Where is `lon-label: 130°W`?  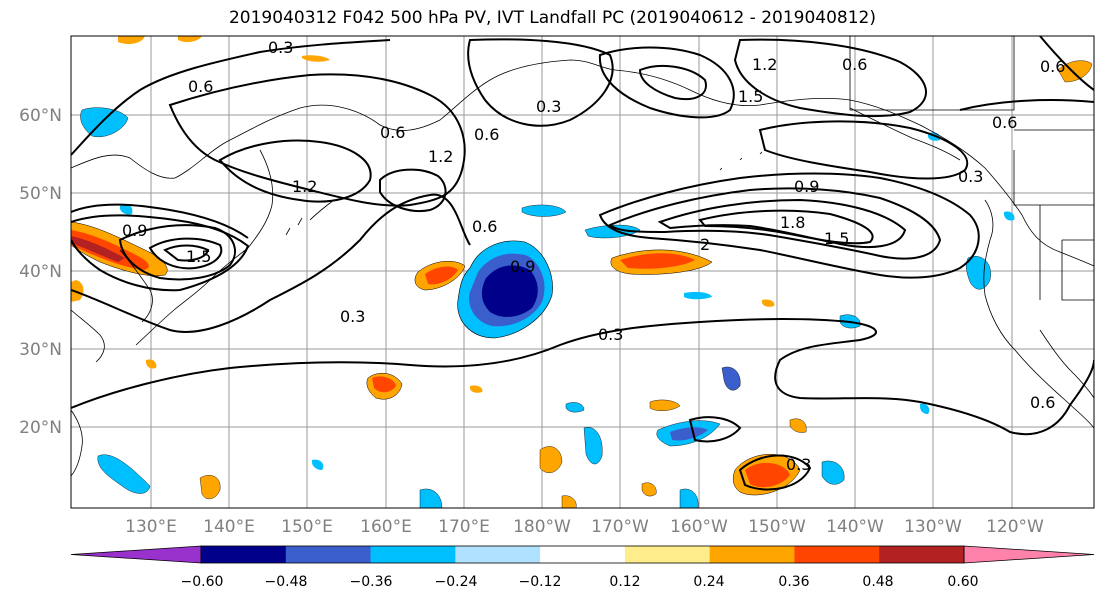
lon-label: 130°W is located at coordinates (933, 527).